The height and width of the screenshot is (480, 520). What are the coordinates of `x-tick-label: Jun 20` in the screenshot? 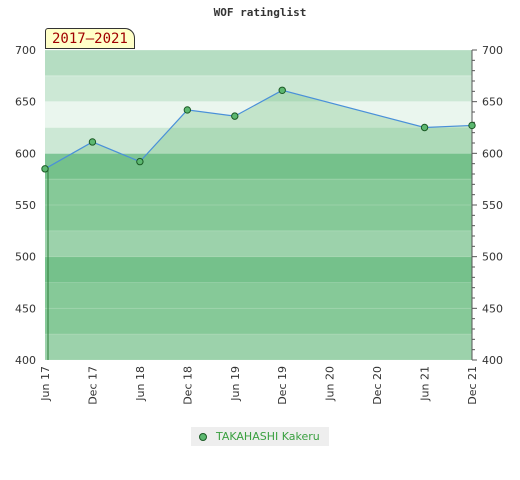 It's located at (330, 384).